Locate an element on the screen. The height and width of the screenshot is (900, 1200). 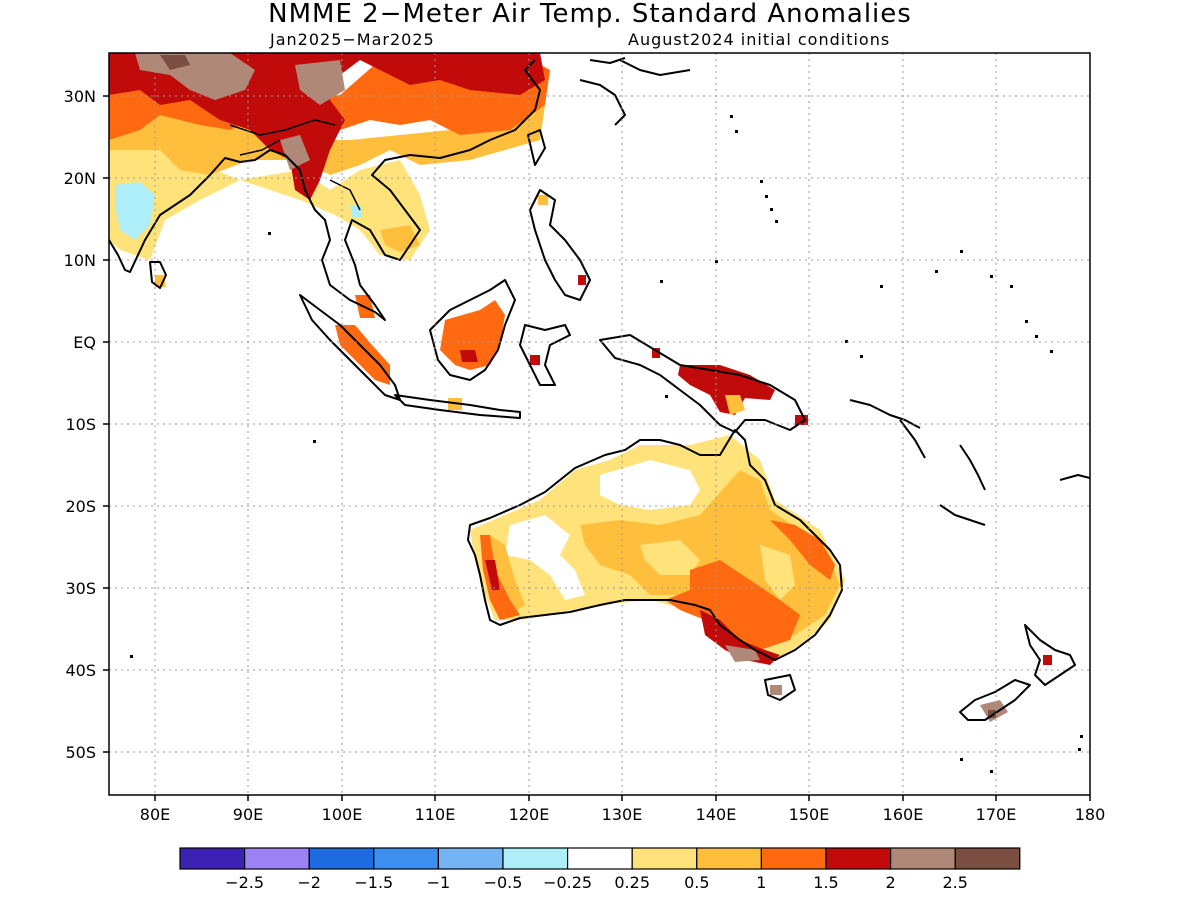
lon-label: 100E is located at coordinates (342, 814).